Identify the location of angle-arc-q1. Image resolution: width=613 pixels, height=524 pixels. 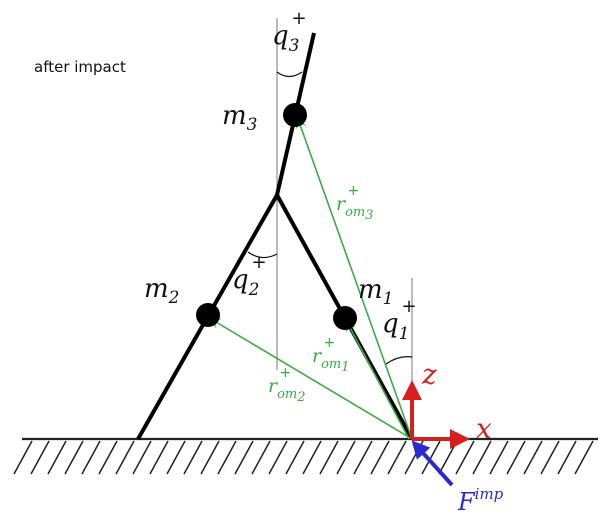
(399, 360).